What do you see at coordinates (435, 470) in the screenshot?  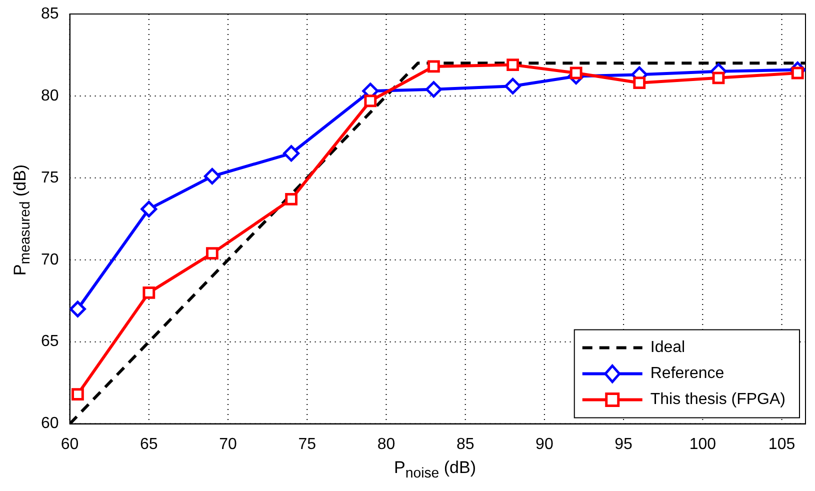 I see `x-axis-title: P$_{noise}$ (dB)` at bounding box center [435, 470].